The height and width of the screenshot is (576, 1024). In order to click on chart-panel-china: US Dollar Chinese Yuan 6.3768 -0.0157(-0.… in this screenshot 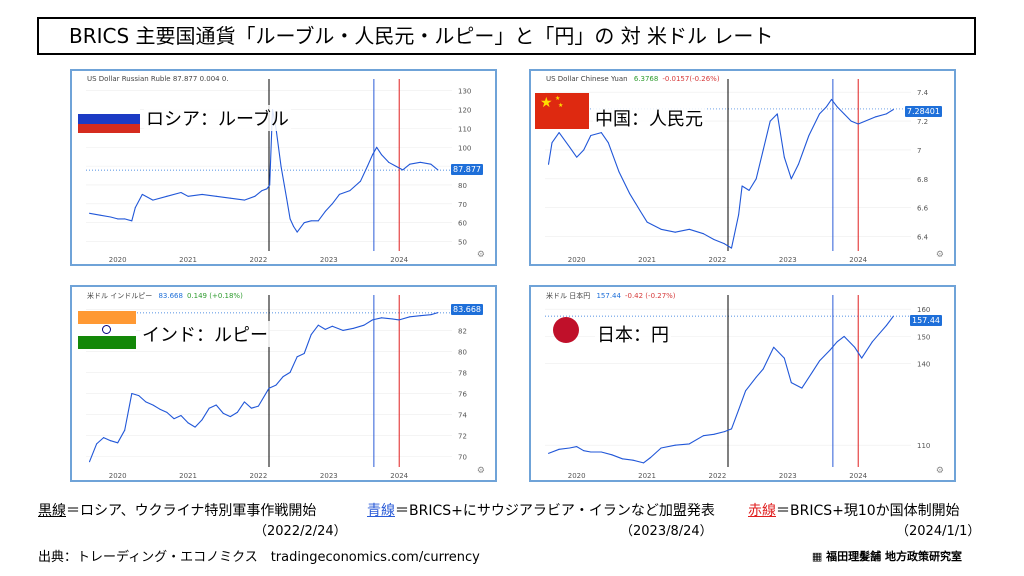, I will do `click(742, 167)`.